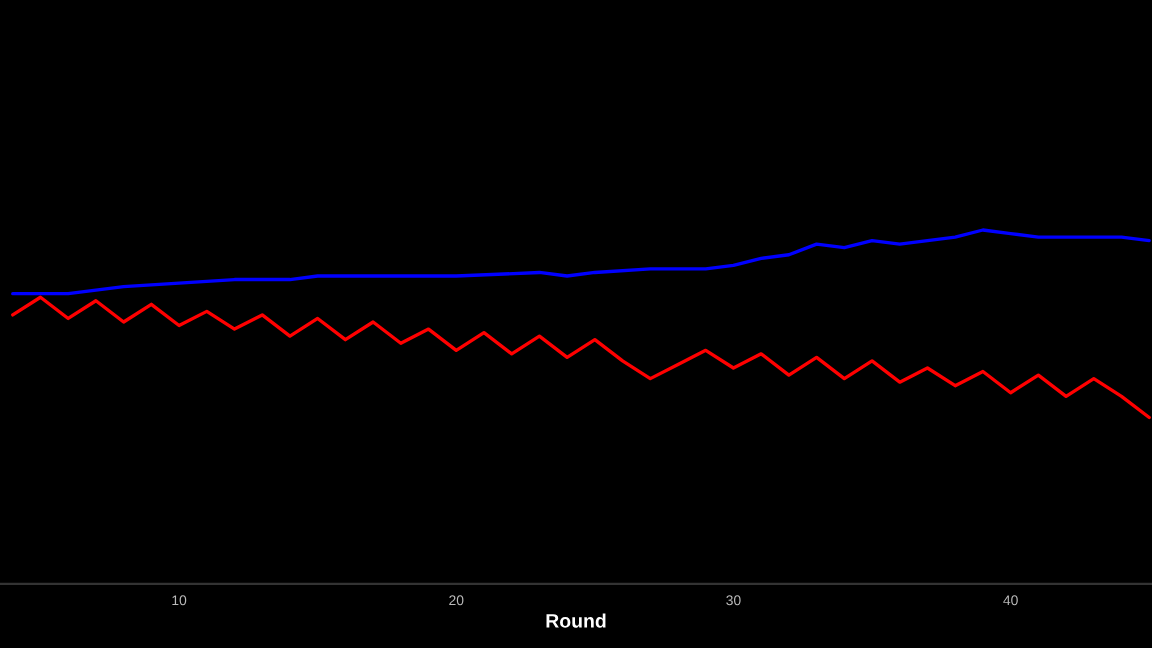 This screenshot has height=648, width=1152. What do you see at coordinates (576, 620) in the screenshot?
I see `x-axis-title: Round` at bounding box center [576, 620].